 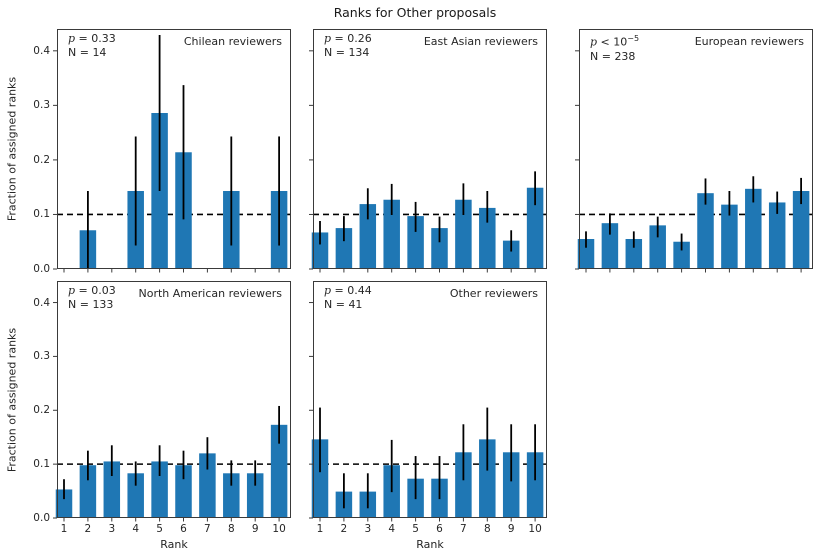 I want to click on y-tick-label: 0.0, so click(x=41, y=269).